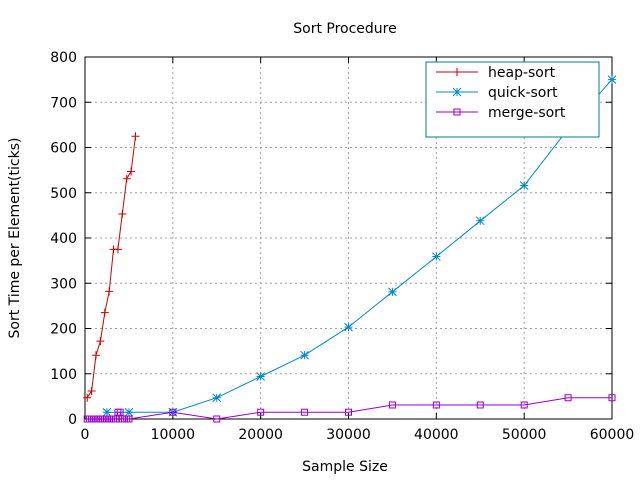 The height and width of the screenshot is (480, 640). I want to click on y-tick-label: 600, so click(63, 149).